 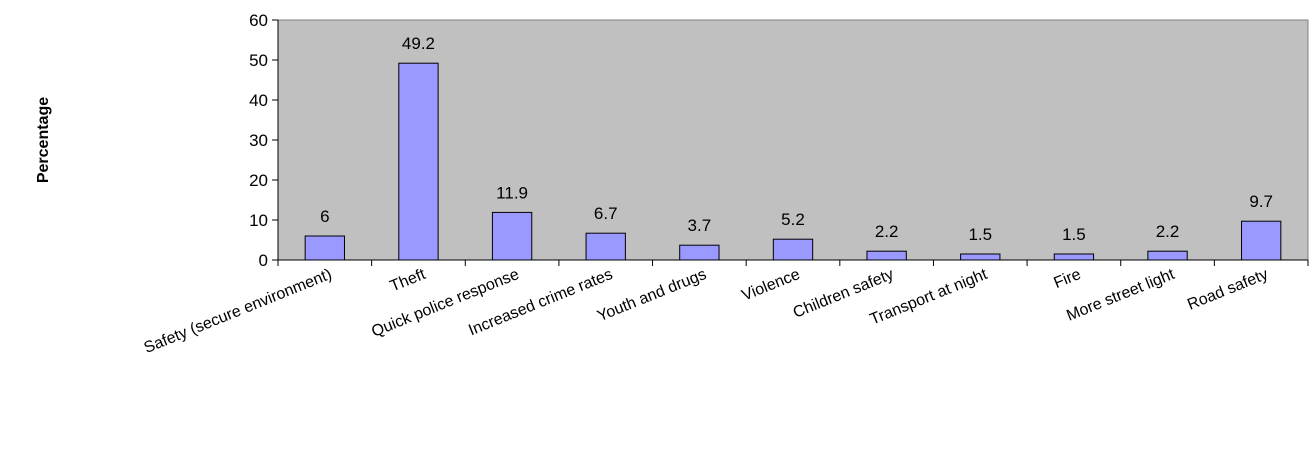 I want to click on x-axis-ticks, so click(x=793, y=263).